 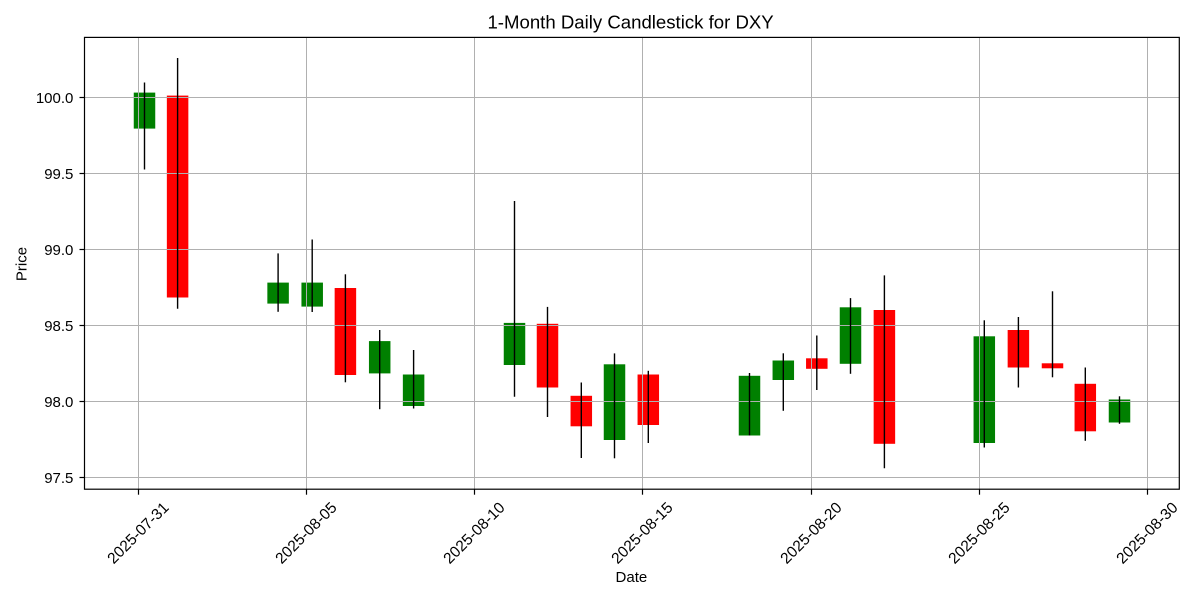 I want to click on svg-text: 98.0, so click(x=58, y=402).